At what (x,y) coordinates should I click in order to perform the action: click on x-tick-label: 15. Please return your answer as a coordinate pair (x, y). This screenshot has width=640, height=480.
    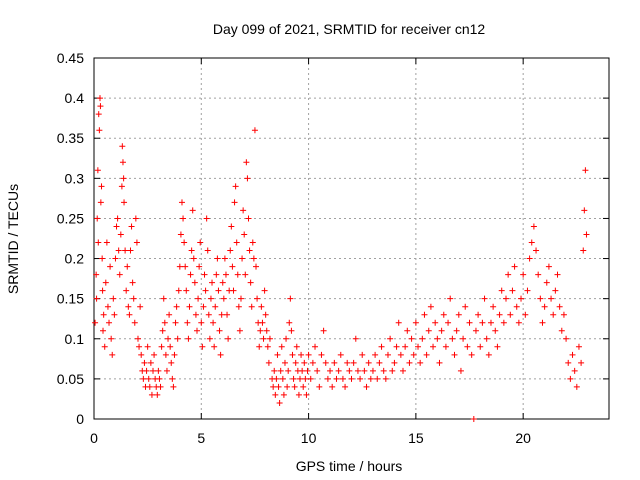
    Looking at the image, I should click on (416, 438).